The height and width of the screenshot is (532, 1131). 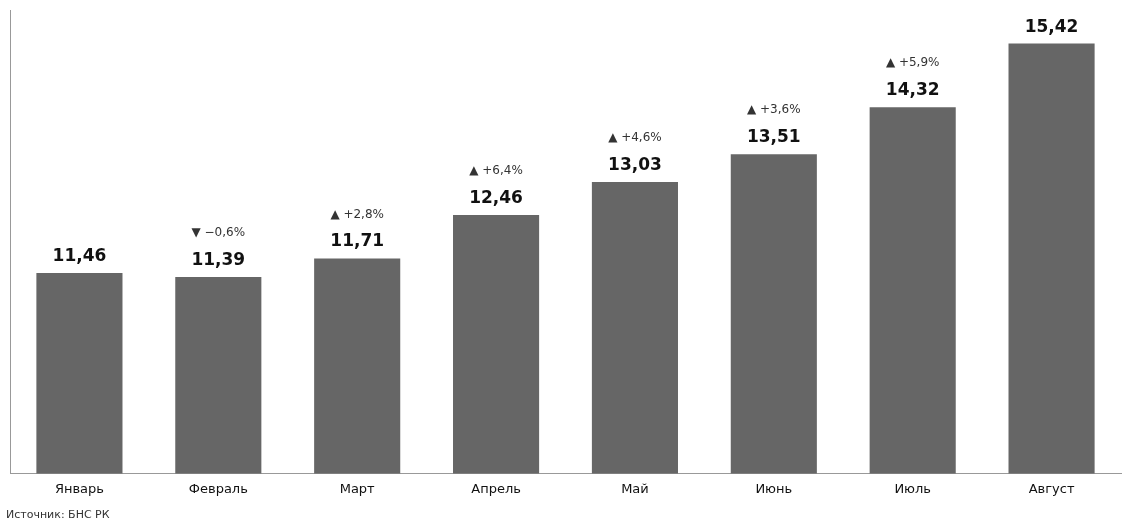 I want to click on x-tick-label: Март, so click(x=357, y=488).